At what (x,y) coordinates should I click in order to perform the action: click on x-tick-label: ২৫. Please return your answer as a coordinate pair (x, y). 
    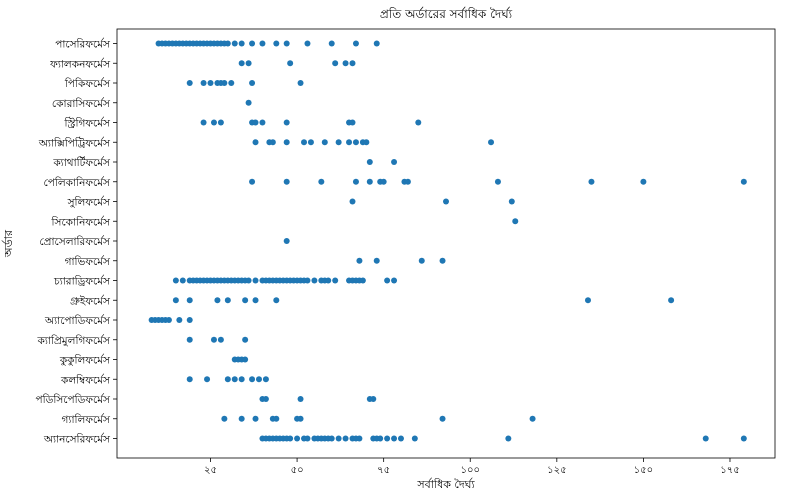
    Looking at the image, I should click on (210, 470).